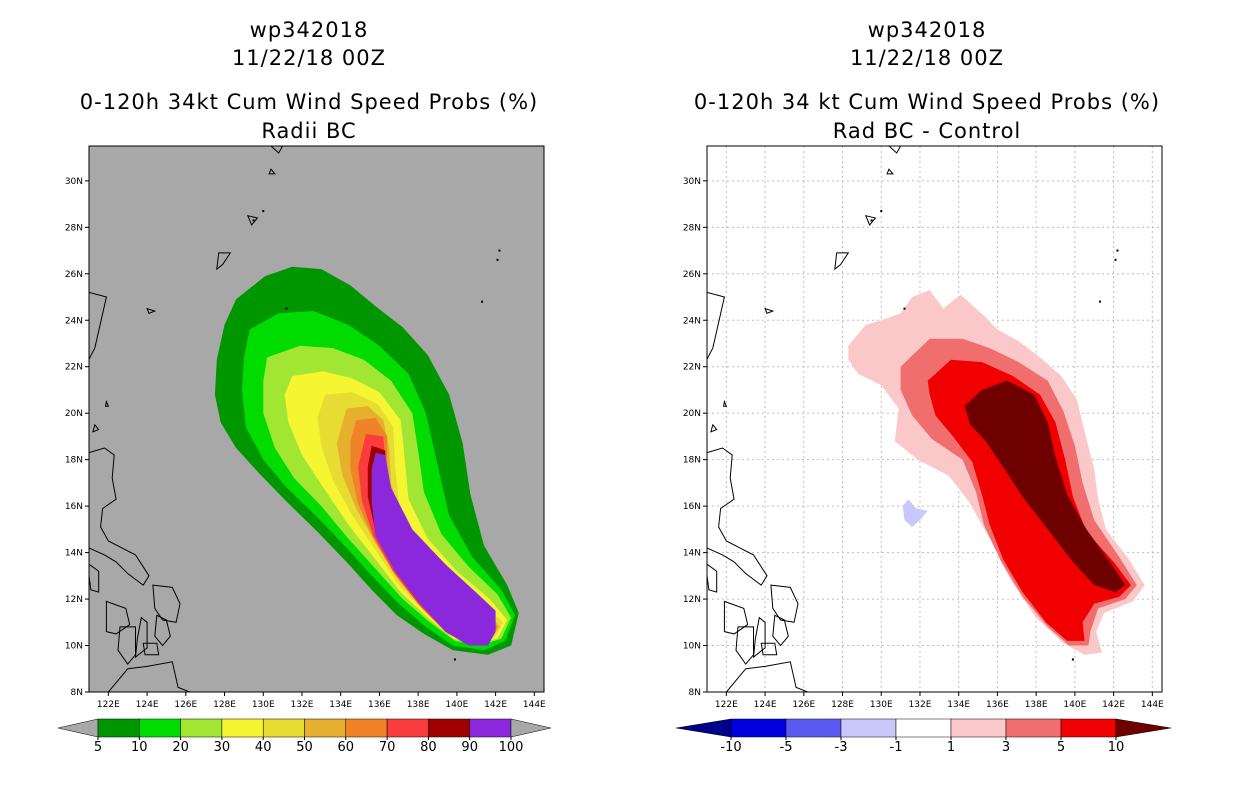 This screenshot has height=800, width=1236. I want to click on y-tick-label: 14N, so click(692, 554).